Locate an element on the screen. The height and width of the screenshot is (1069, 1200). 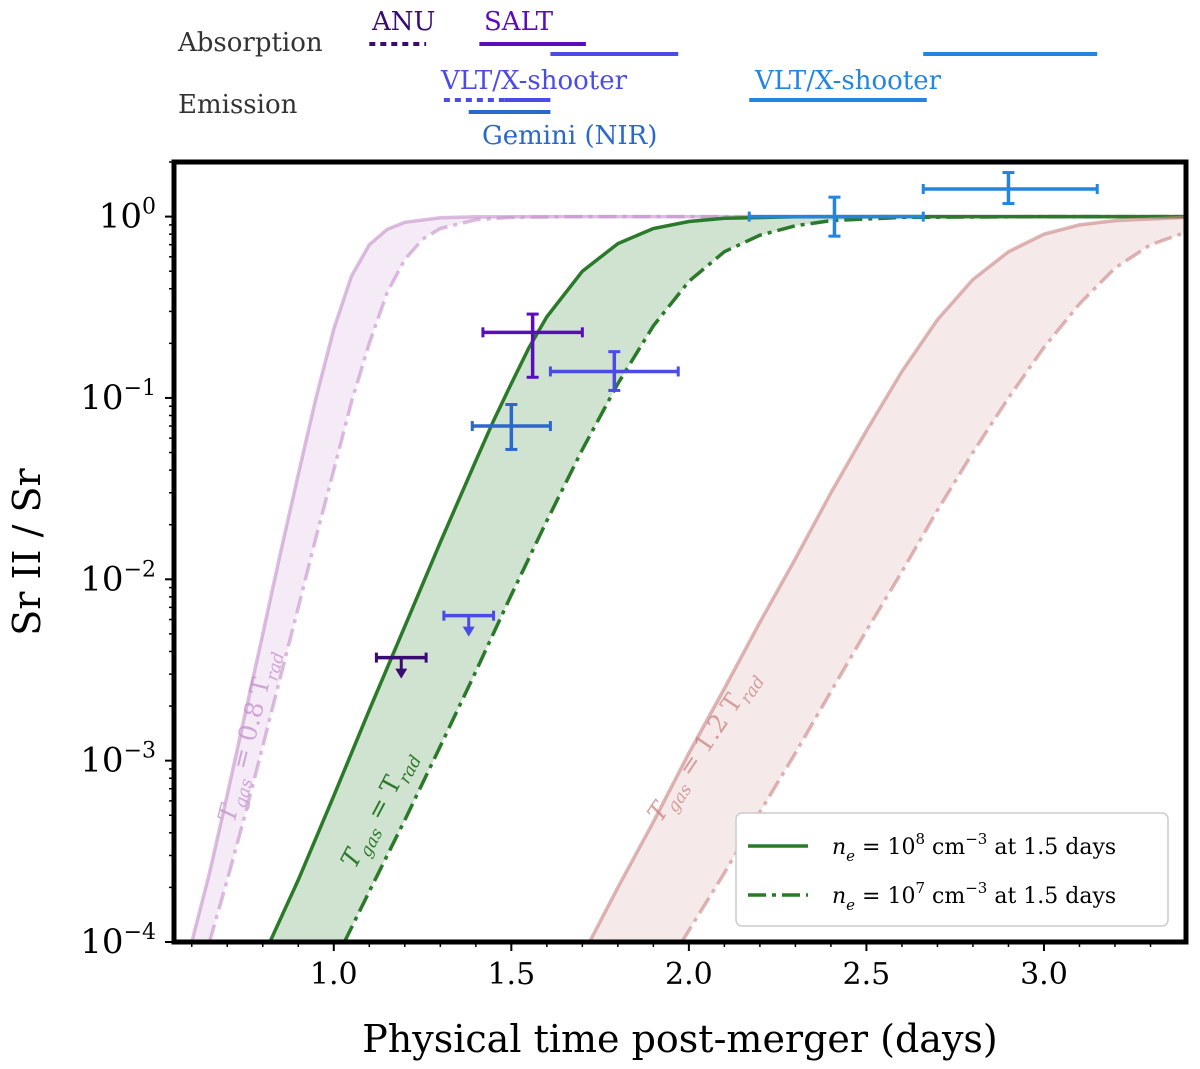
x-tick-label: 3.0 is located at coordinates (1044, 974).